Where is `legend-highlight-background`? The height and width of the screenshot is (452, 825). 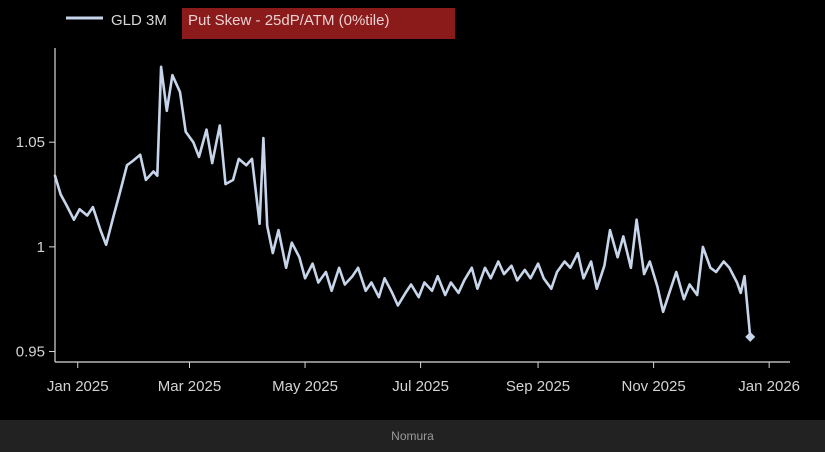 legend-highlight-background is located at coordinates (318, 23).